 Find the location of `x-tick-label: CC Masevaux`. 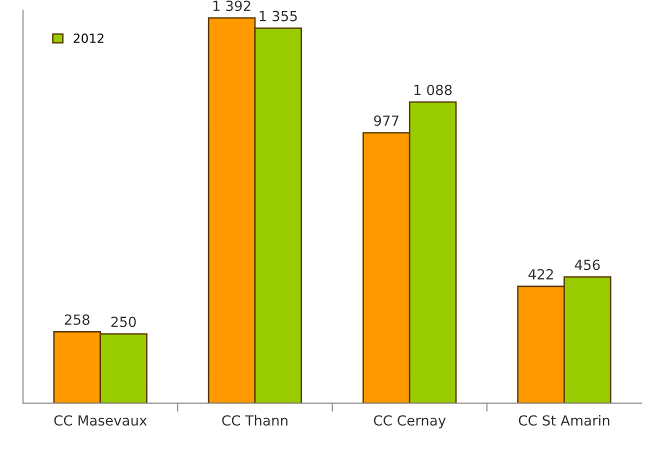

x-tick-label: CC Masevaux is located at coordinates (100, 420).